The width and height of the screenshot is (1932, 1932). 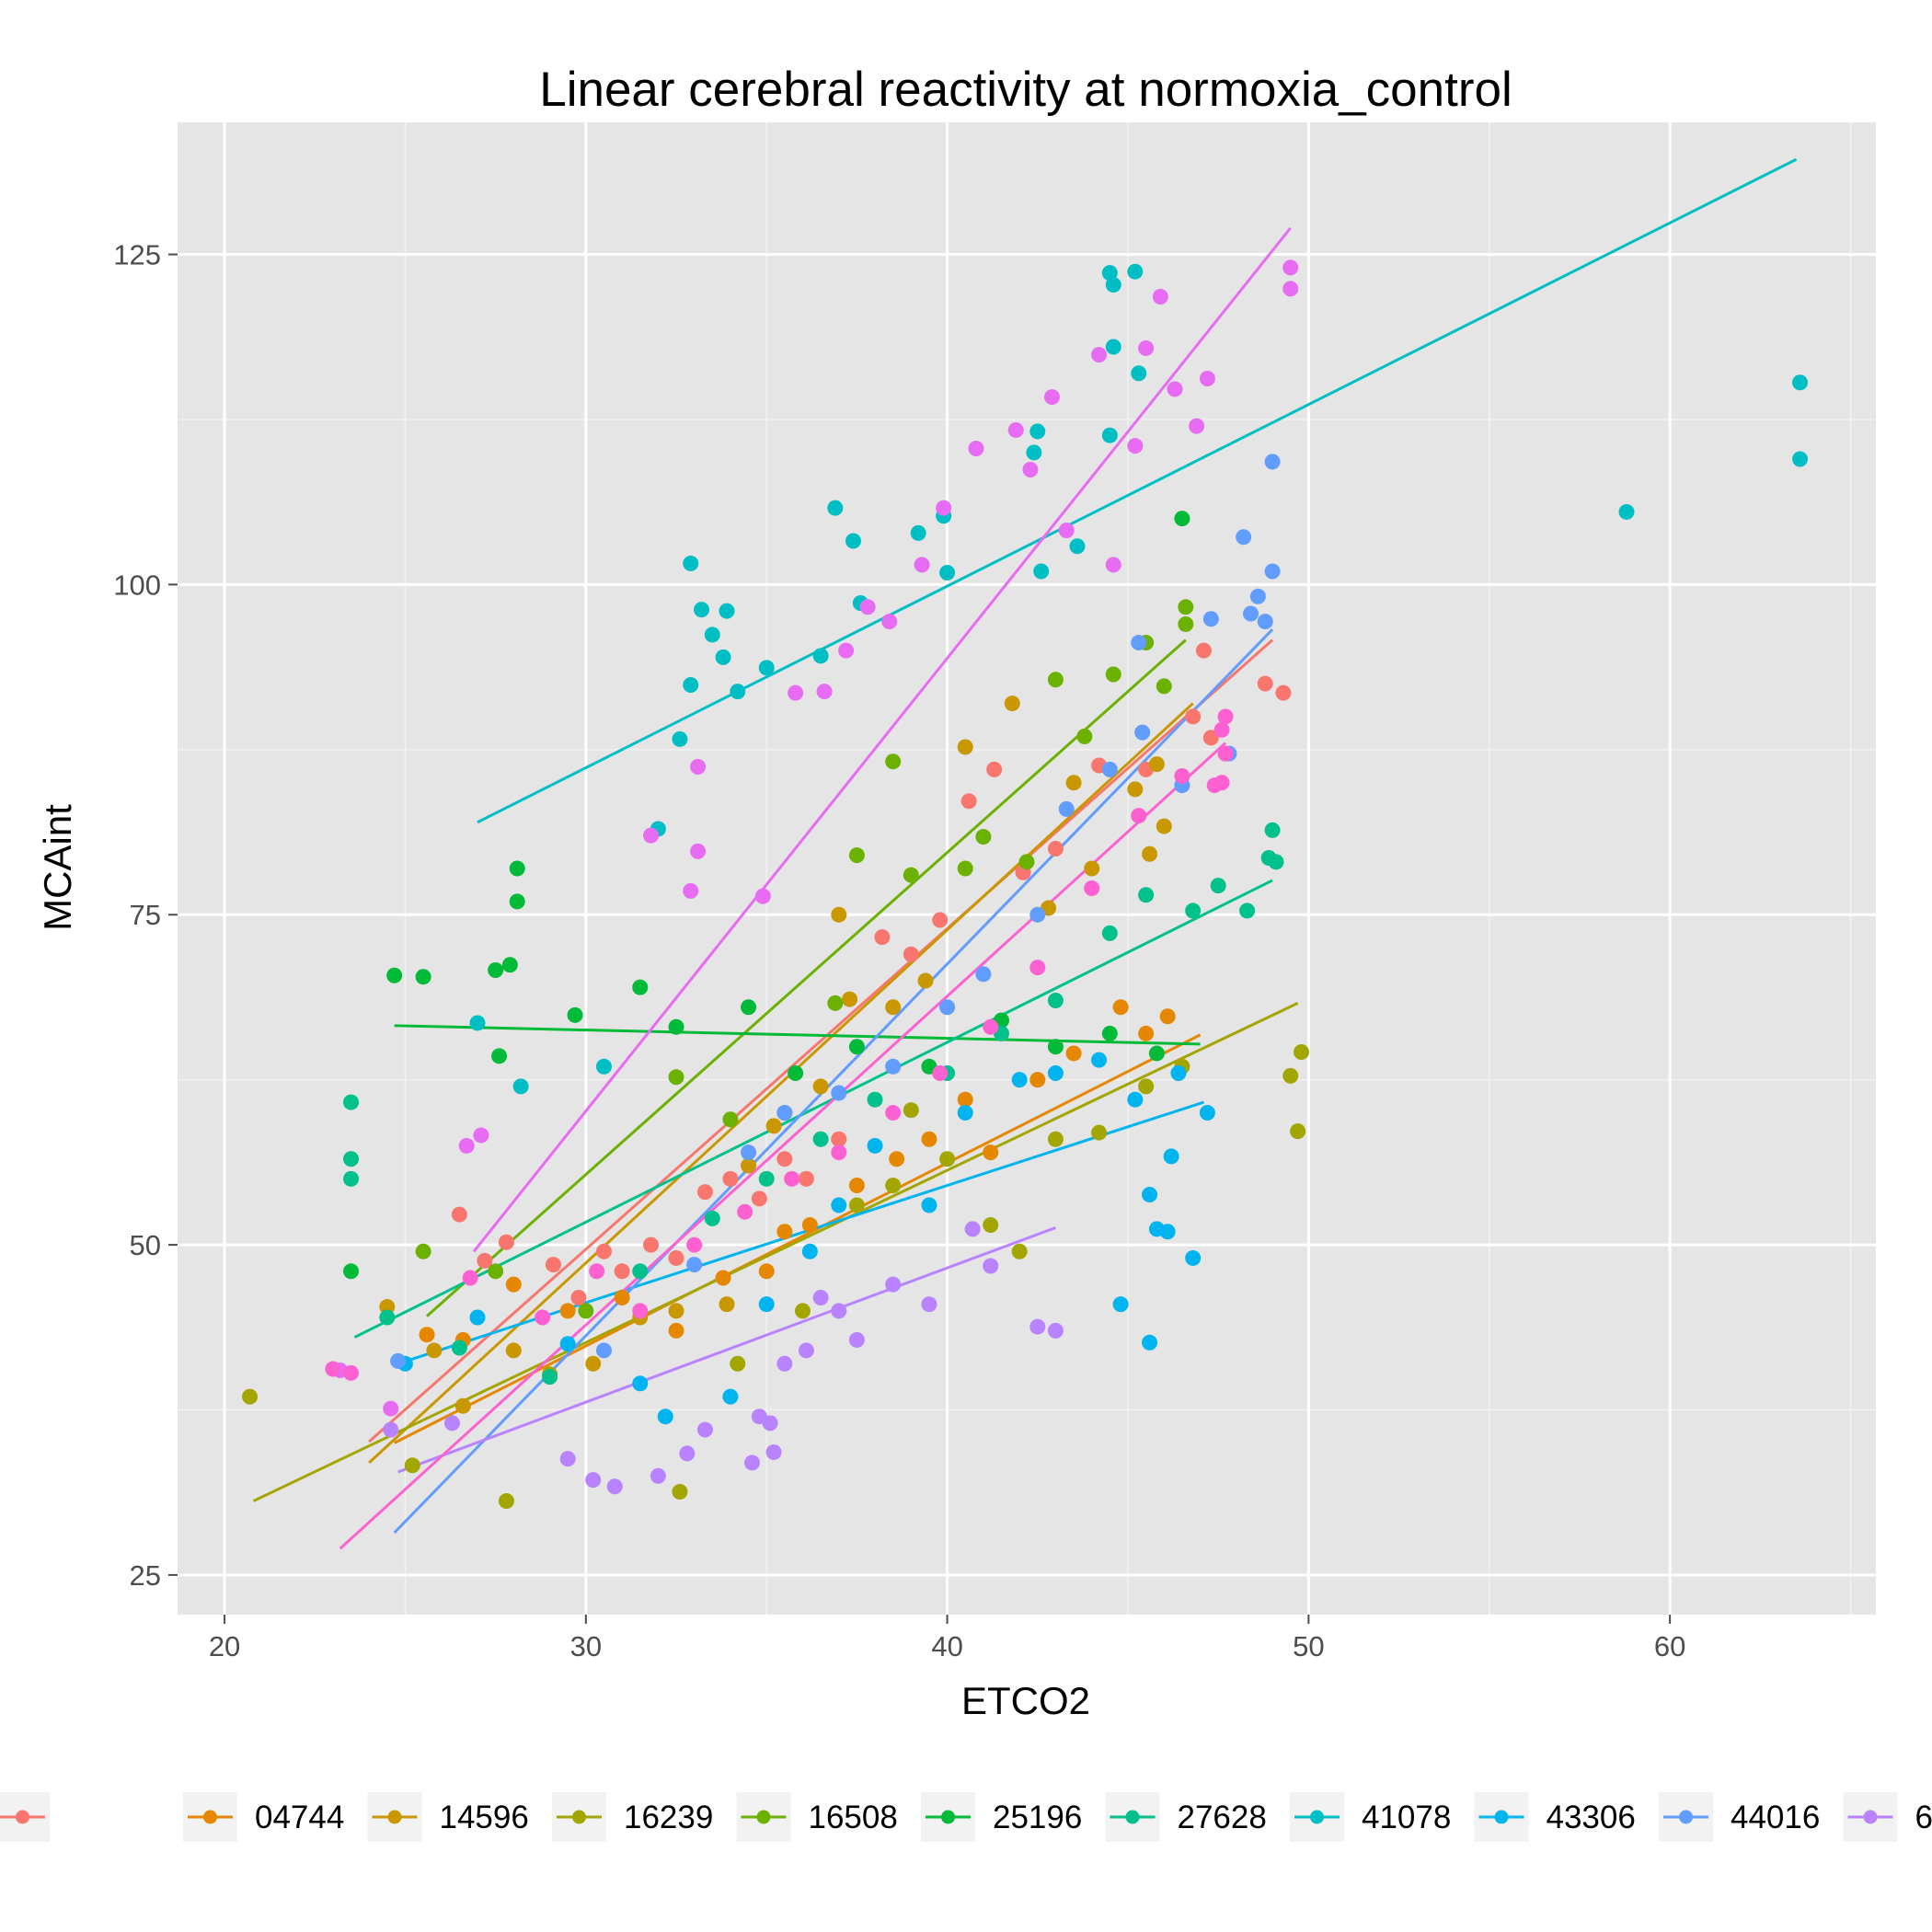 What do you see at coordinates (947, 1646) in the screenshot?
I see `x-tick-label: 40` at bounding box center [947, 1646].